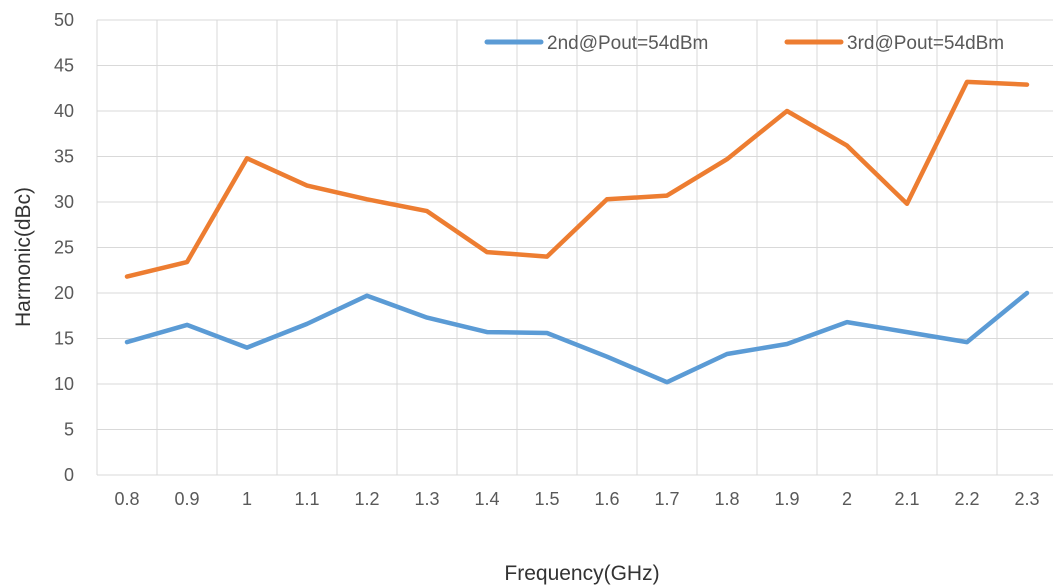 This screenshot has width=1054, height=587. I want to click on y-tick-label: 45, so click(64, 66).